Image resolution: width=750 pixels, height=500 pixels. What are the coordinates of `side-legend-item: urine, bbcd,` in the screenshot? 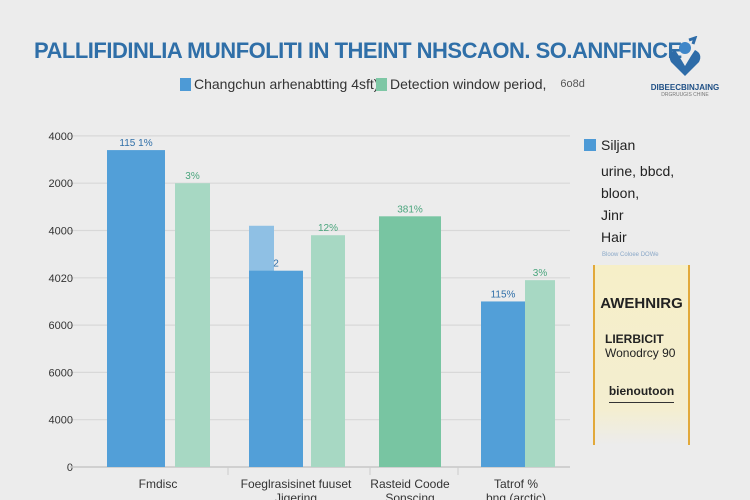 It's located at (638, 171).